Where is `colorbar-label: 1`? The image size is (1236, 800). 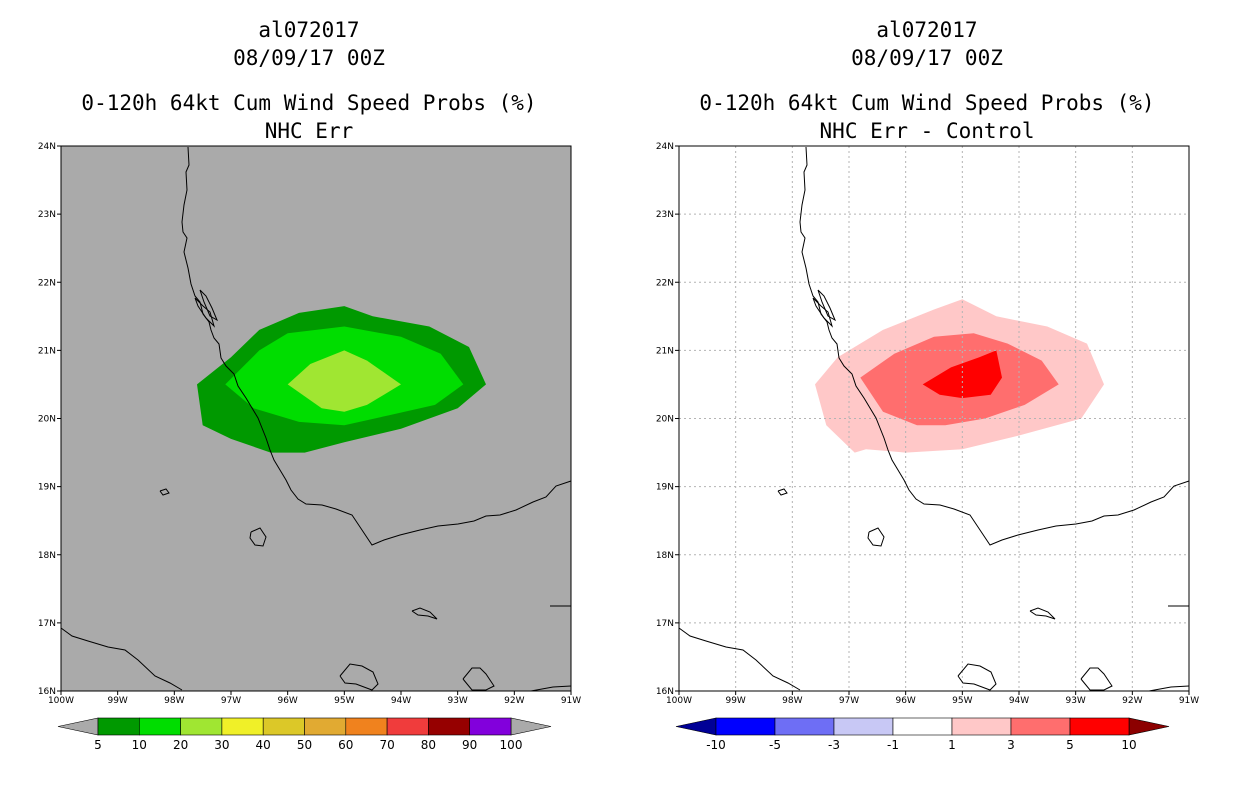 colorbar-label: 1 is located at coordinates (952, 745).